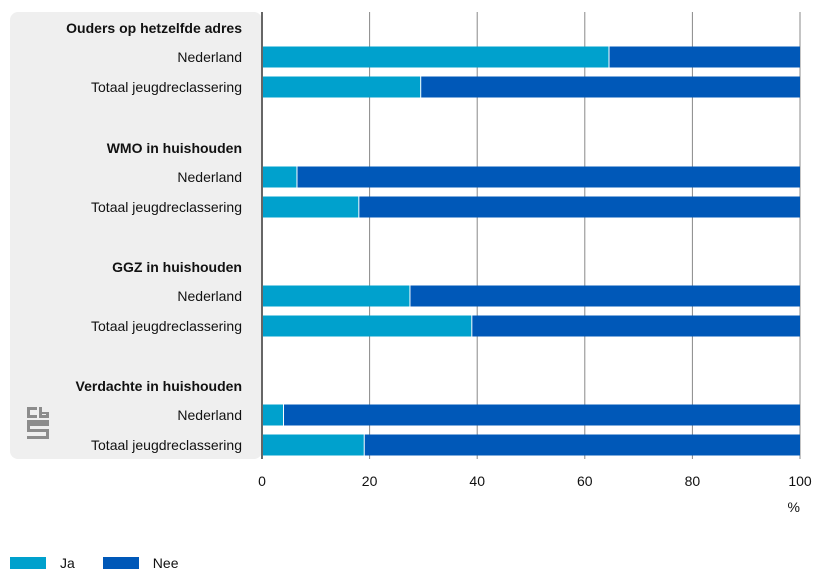 Image resolution: width=813 pixels, height=571 pixels. I want to click on x-tick-label: 40, so click(477, 481).